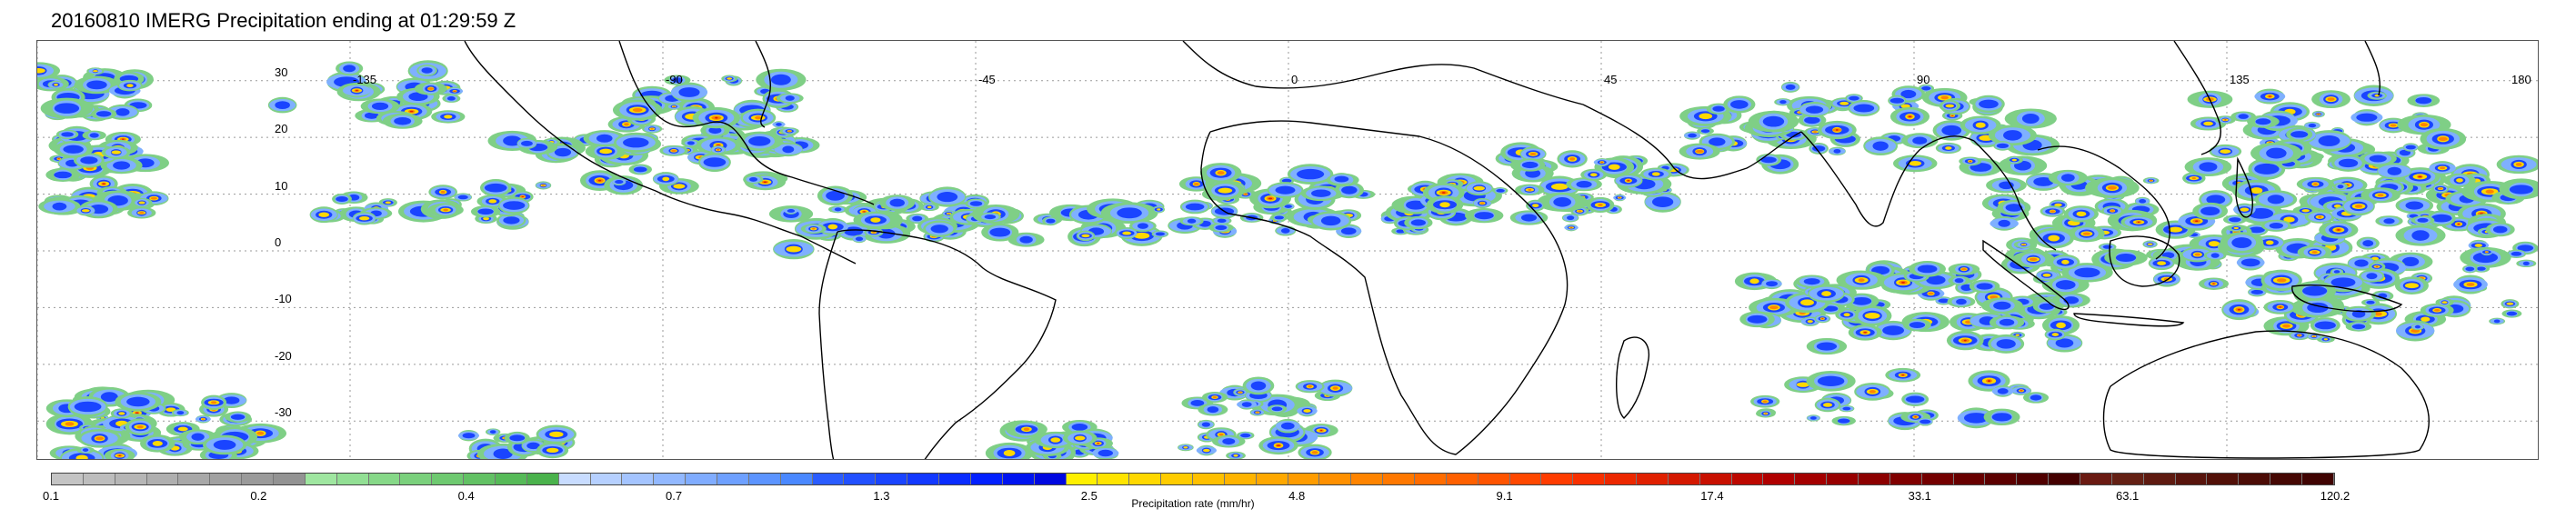 This screenshot has width=2576, height=519. I want to click on colorbar-tick-label: 33.1, so click(1919, 496).